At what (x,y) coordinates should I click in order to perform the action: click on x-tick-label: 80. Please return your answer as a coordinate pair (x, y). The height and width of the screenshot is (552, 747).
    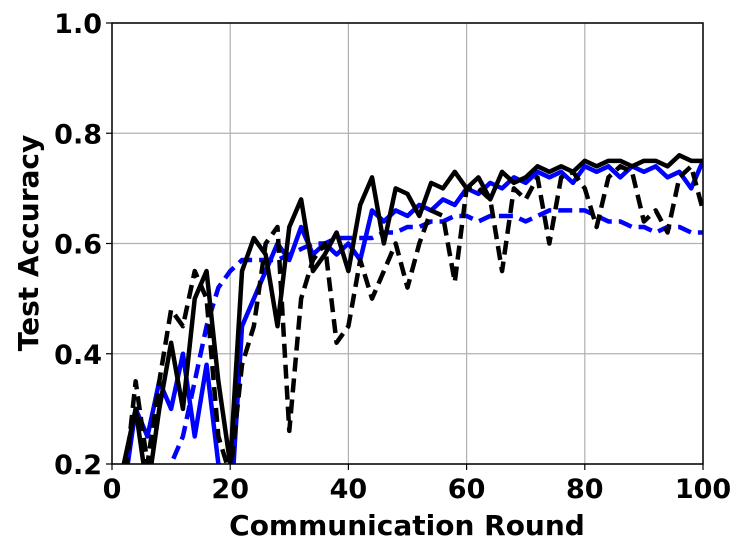
    Looking at the image, I should click on (585, 489).